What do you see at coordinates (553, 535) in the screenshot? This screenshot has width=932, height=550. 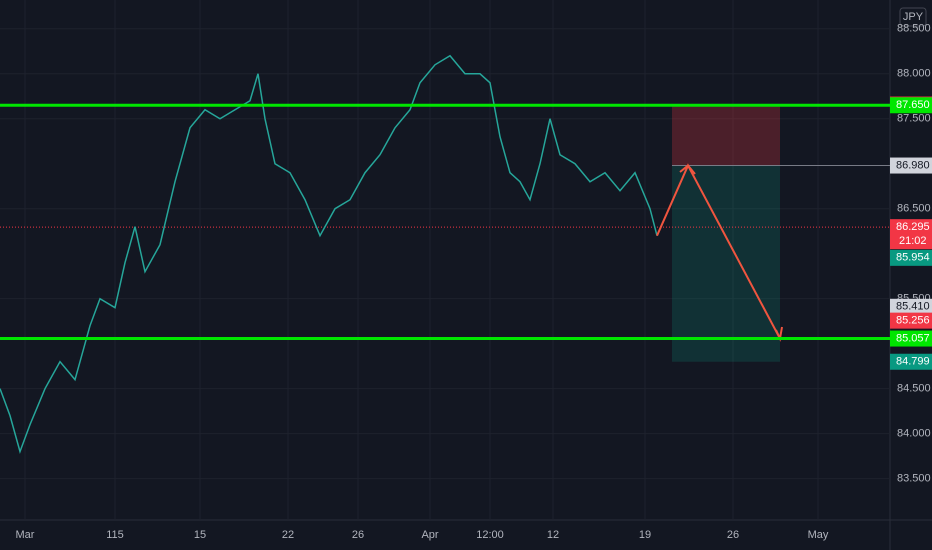 I see `x-tick-label: 12` at bounding box center [553, 535].